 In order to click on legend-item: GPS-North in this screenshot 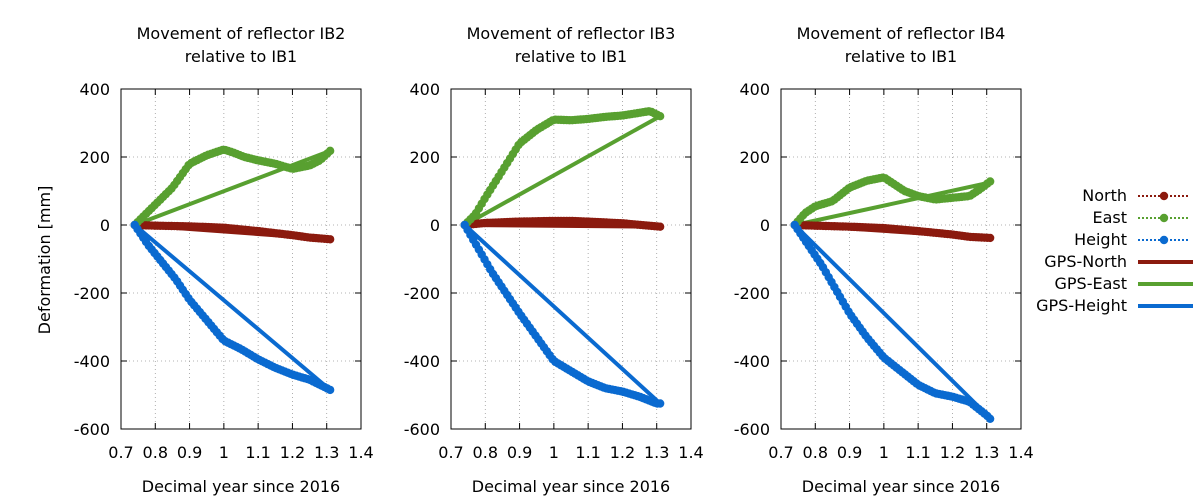, I will do `click(1118, 261)`.